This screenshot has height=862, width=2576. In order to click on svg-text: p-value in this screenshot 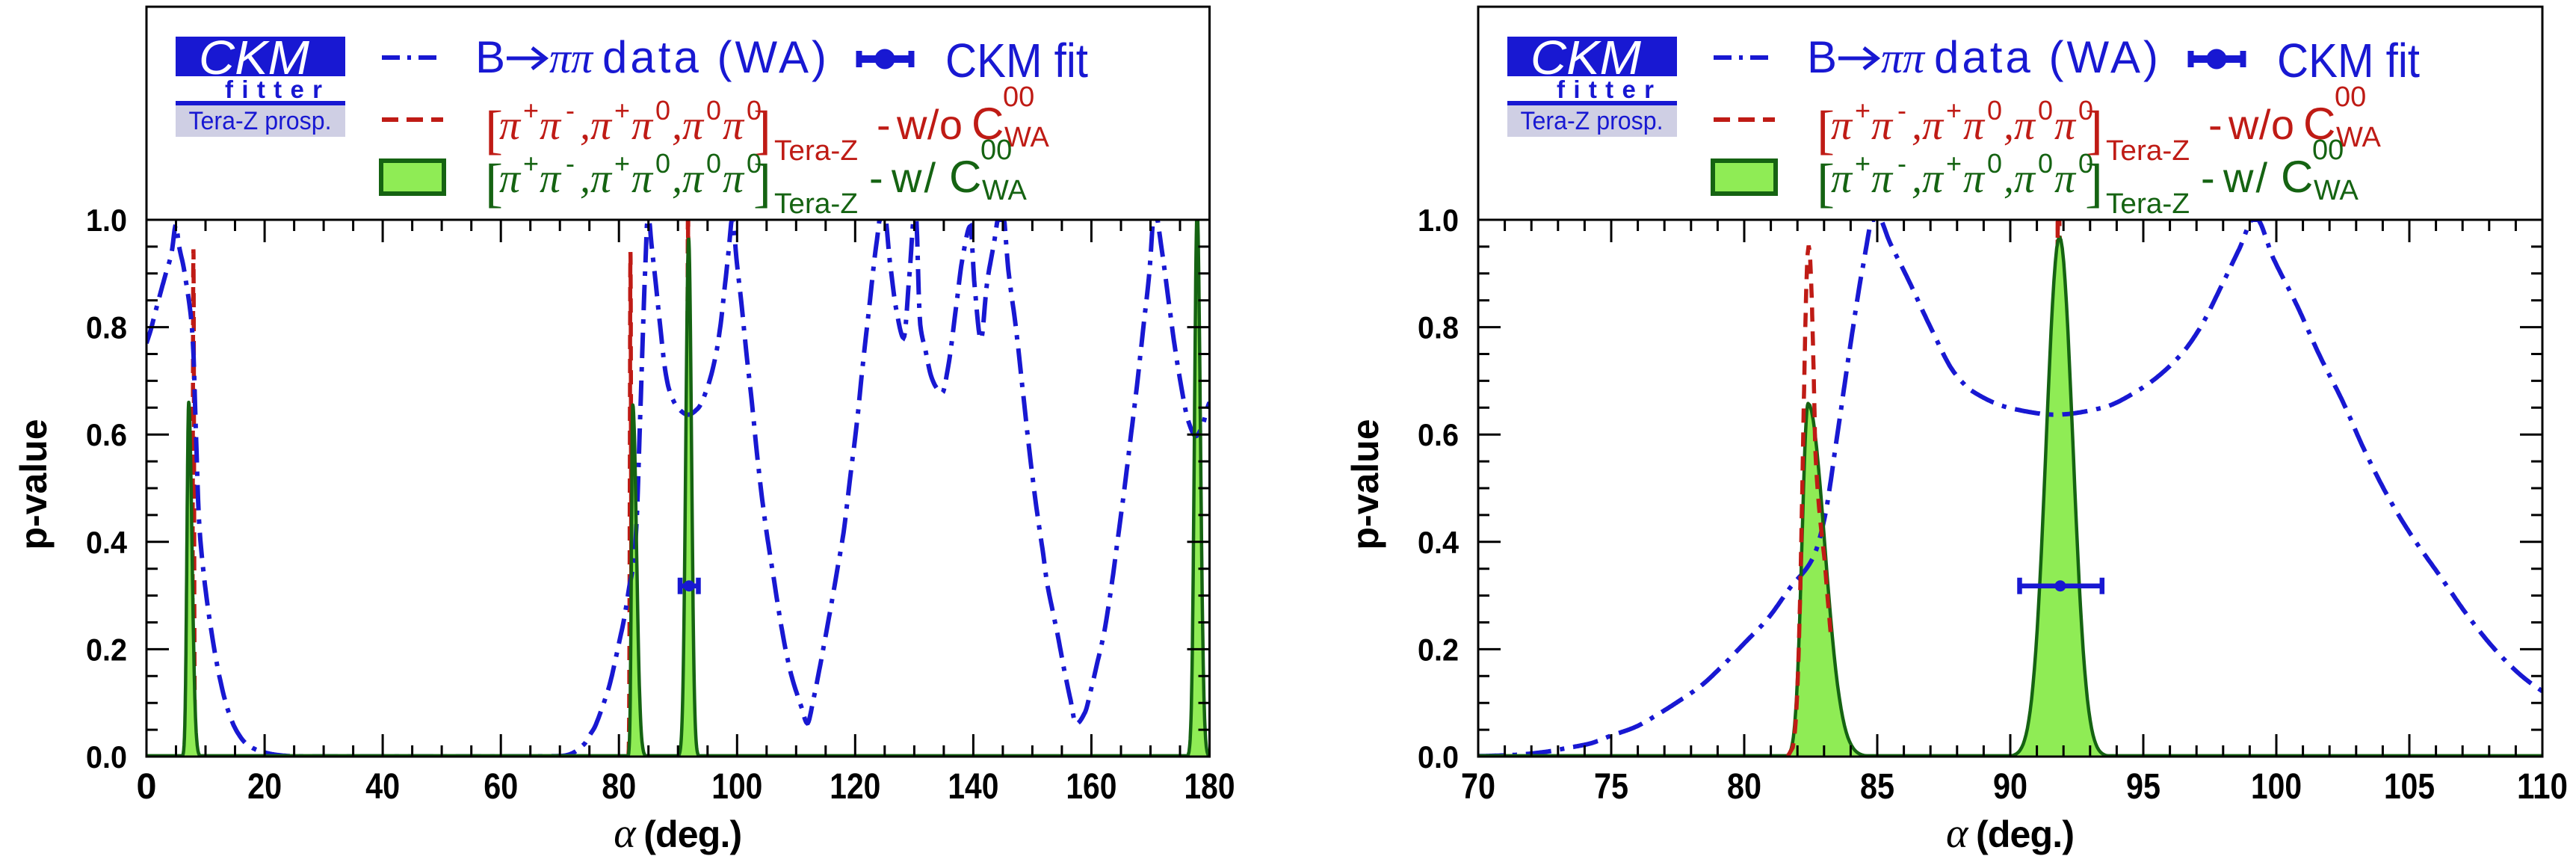, I will do `click(34, 484)`.